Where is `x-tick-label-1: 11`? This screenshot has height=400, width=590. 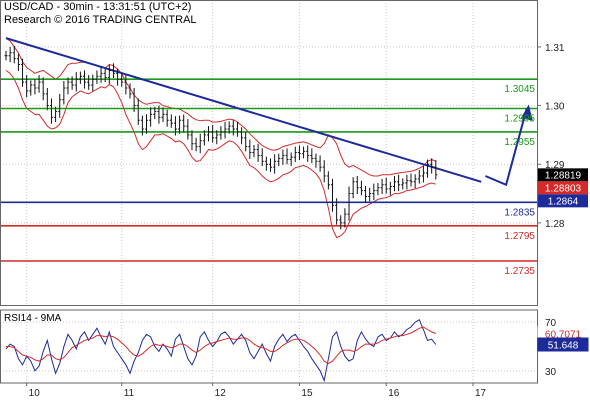
x-tick-label-1: 11 is located at coordinates (129, 393).